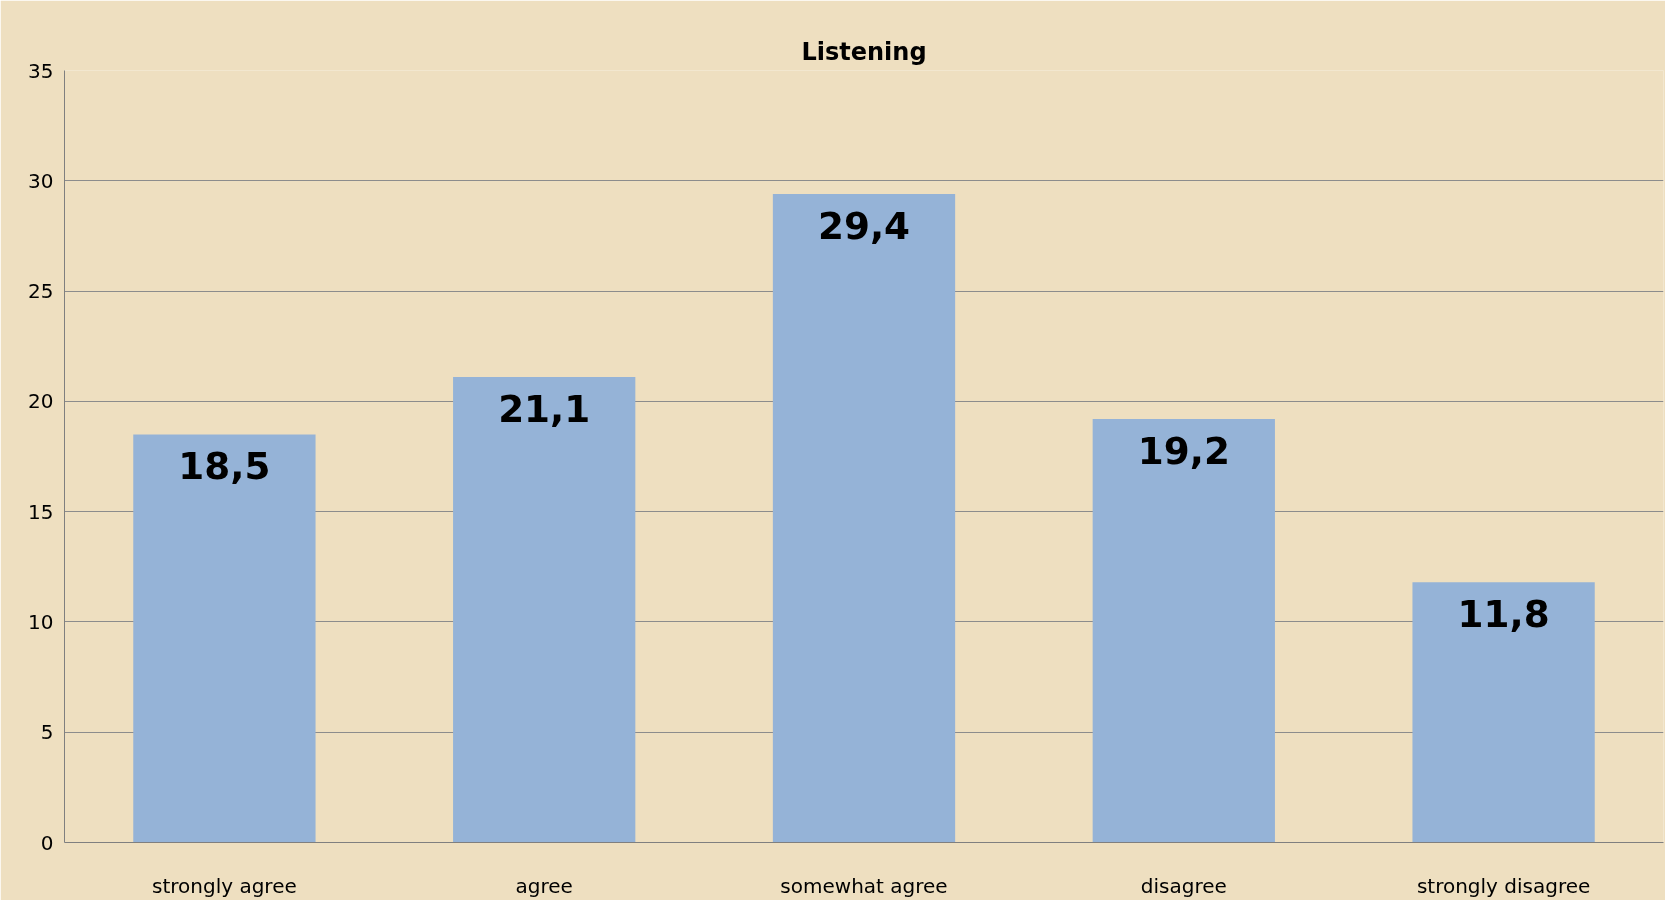 Image resolution: width=1665 pixels, height=900 pixels. What do you see at coordinates (41, 401) in the screenshot?
I see `y-tick-label: 20` at bounding box center [41, 401].